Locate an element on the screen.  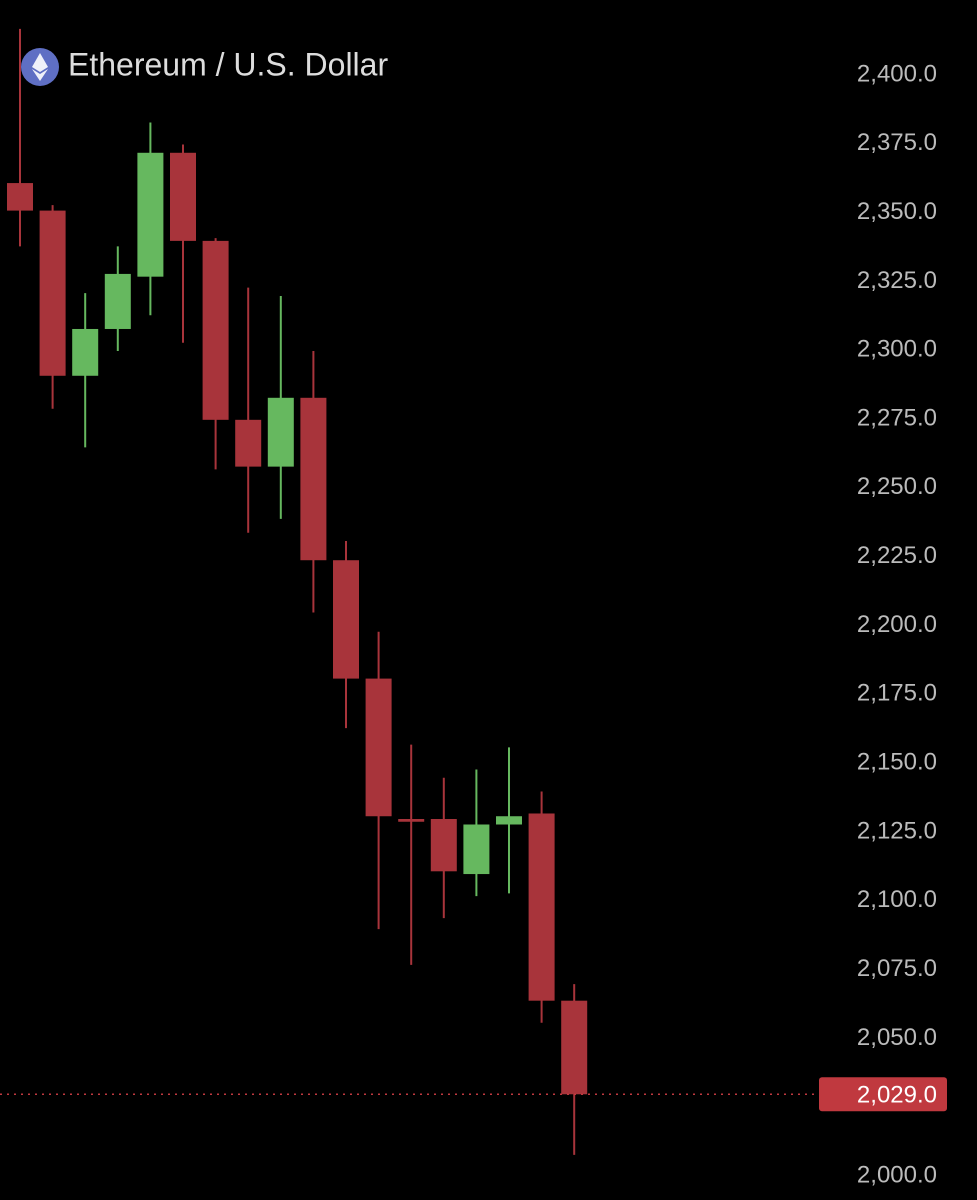
y-tick-label: 2,350.0 is located at coordinates (897, 211).